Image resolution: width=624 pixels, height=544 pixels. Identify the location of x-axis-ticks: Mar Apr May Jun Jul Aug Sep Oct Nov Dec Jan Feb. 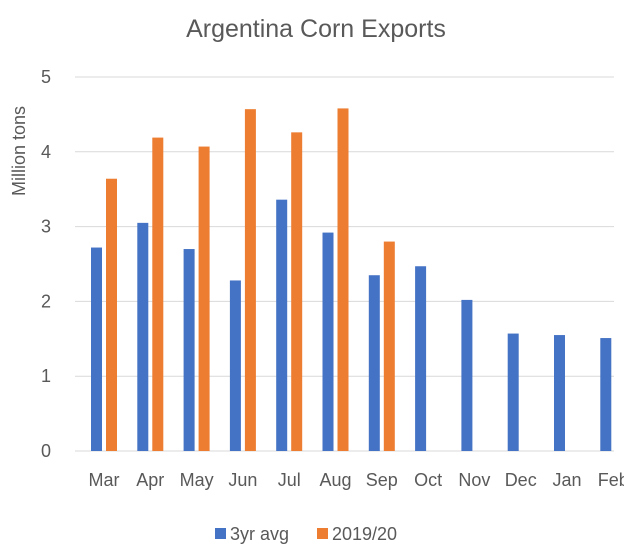
(356, 480).